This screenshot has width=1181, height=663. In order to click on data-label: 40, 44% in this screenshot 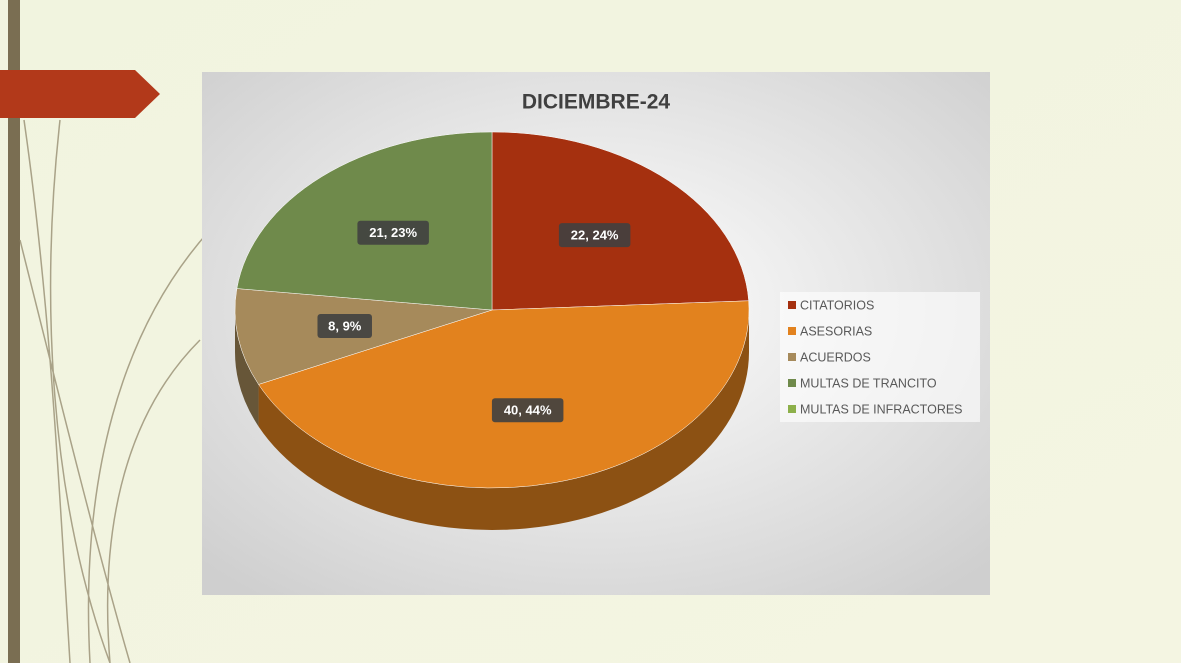, I will do `click(528, 410)`.